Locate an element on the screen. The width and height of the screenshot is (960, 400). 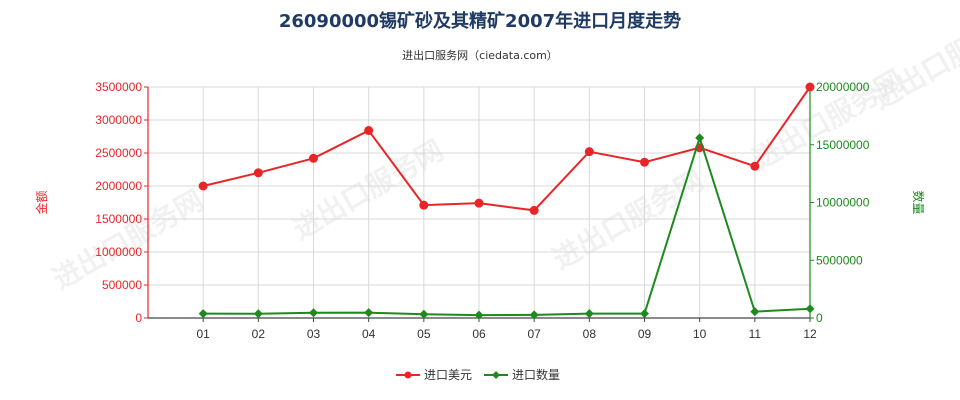
y-axis-left-title: 金额 is located at coordinates (41, 202).